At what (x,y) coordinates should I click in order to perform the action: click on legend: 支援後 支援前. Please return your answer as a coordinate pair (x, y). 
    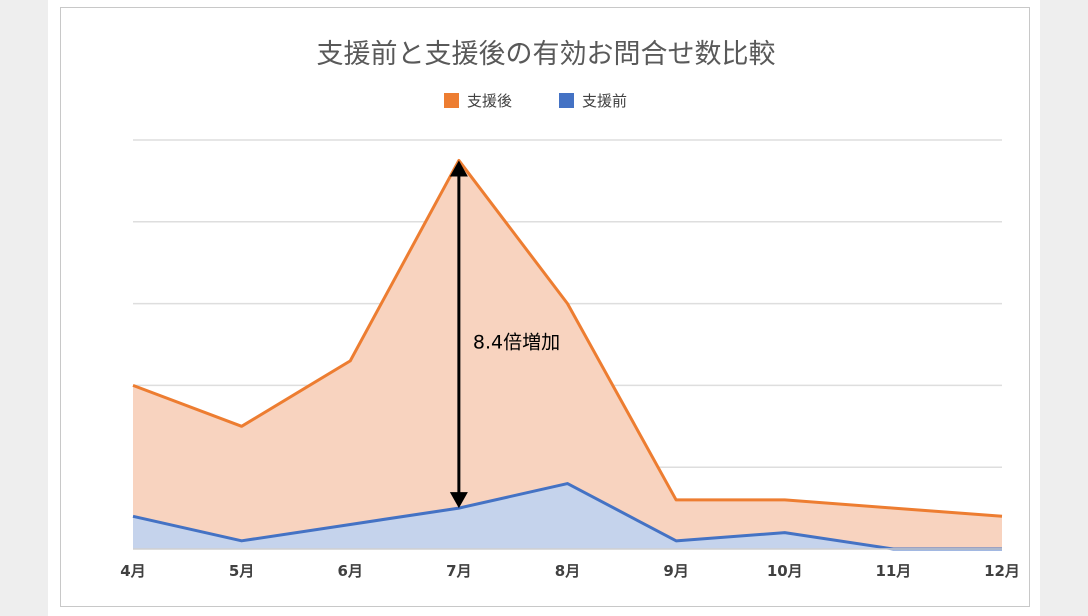
    Looking at the image, I should click on (535, 101).